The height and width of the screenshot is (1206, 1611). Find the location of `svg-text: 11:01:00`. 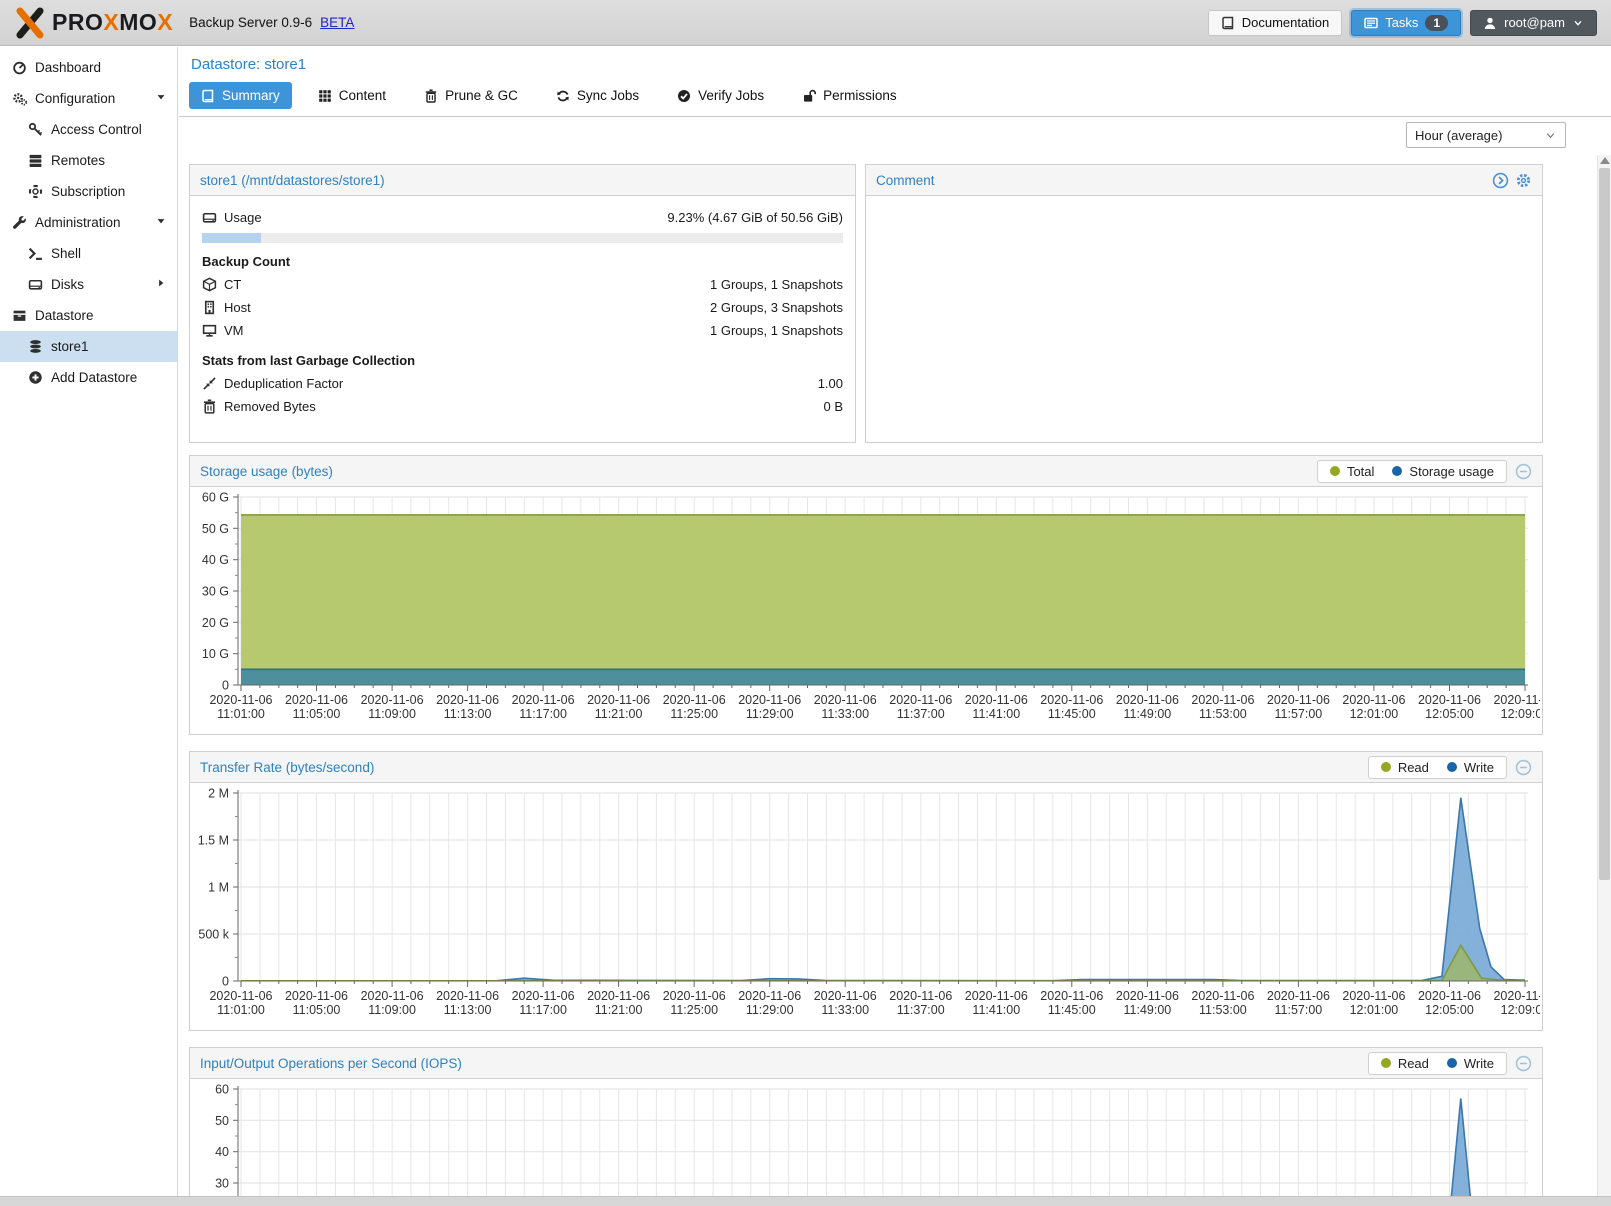

svg-text: 11:01:00 is located at coordinates (241, 1010).